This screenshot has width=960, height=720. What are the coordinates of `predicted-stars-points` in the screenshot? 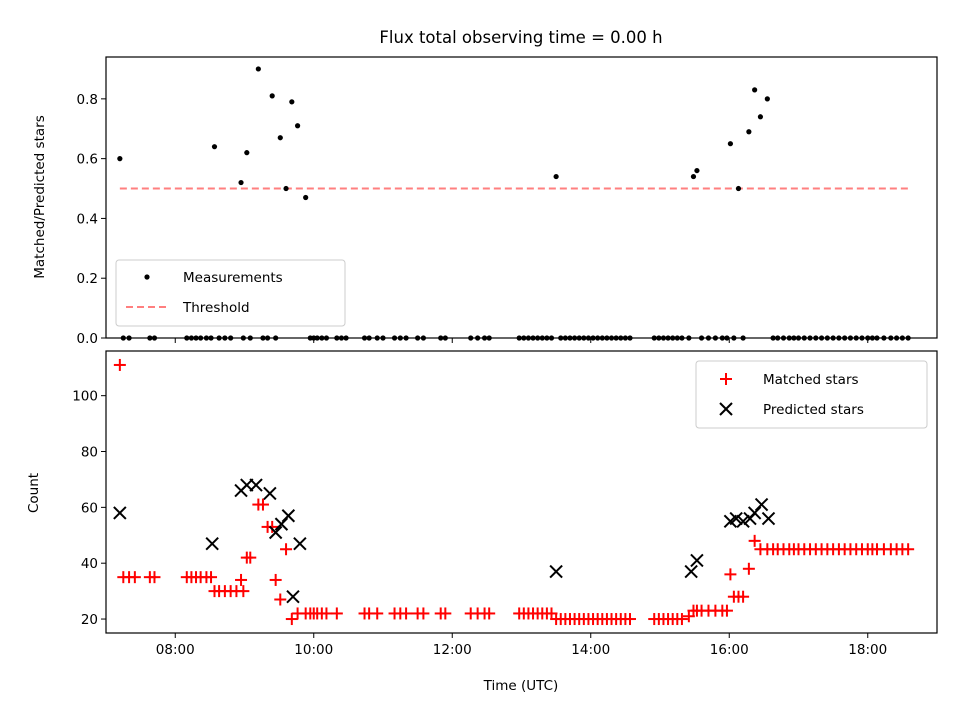 It's located at (444, 541).